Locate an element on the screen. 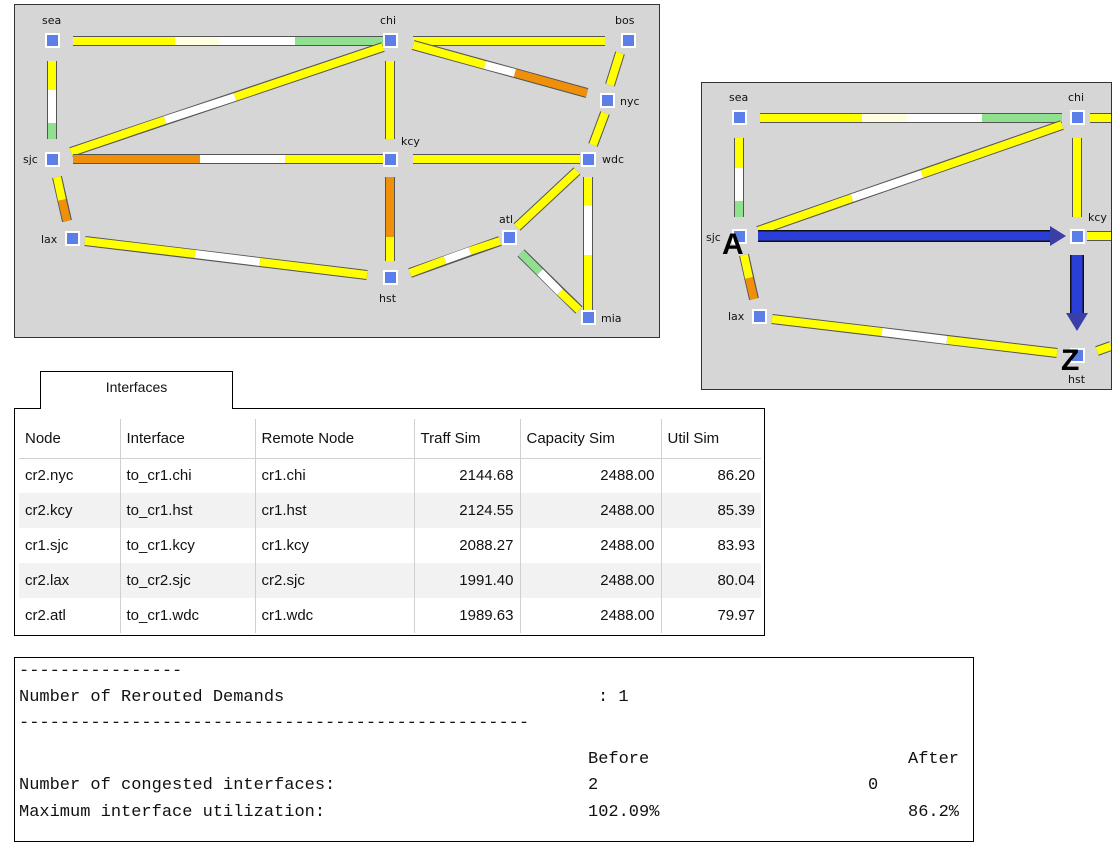  node-bos is located at coordinates (628, 40).